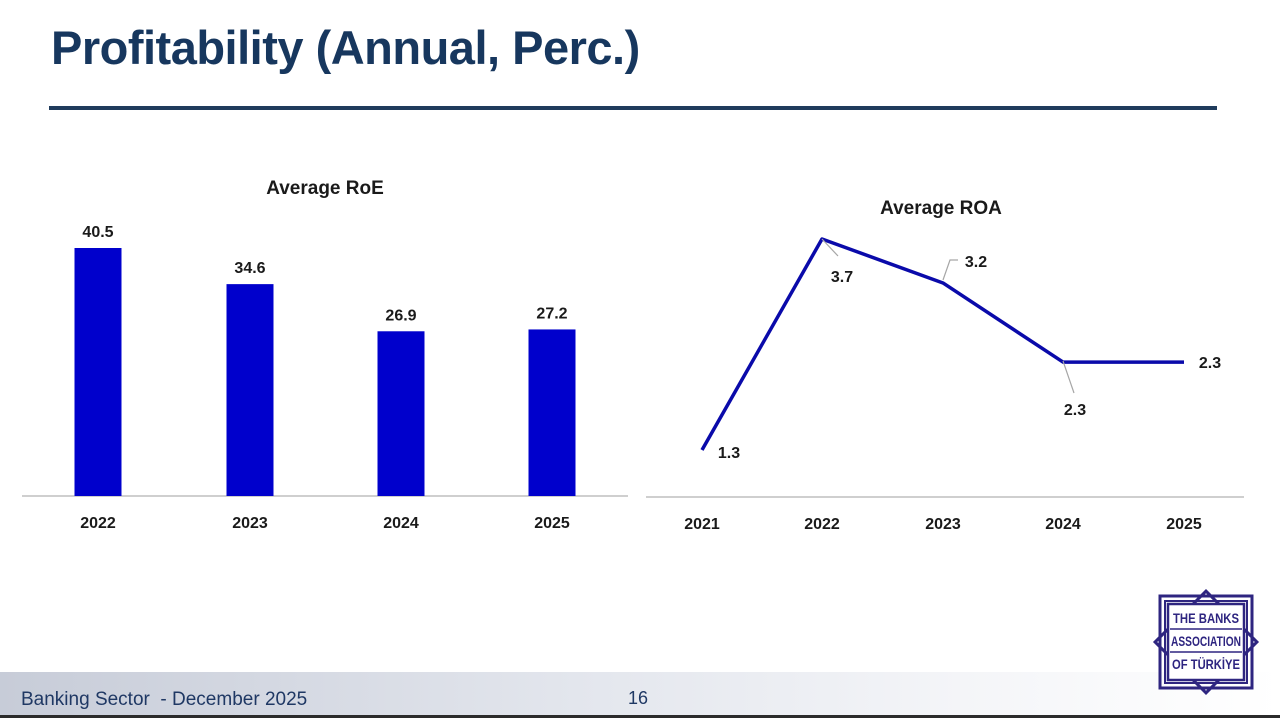 The image size is (1280, 718). What do you see at coordinates (1184, 524) in the screenshot?
I see `roa-x-tick-label: 2025` at bounding box center [1184, 524].